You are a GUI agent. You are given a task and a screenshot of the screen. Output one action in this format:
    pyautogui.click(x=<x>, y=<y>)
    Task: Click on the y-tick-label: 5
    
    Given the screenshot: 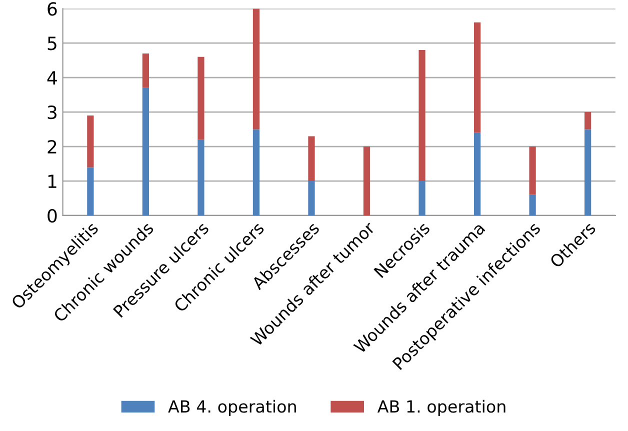 What is the action you would take?
    pyautogui.click(x=52, y=43)
    